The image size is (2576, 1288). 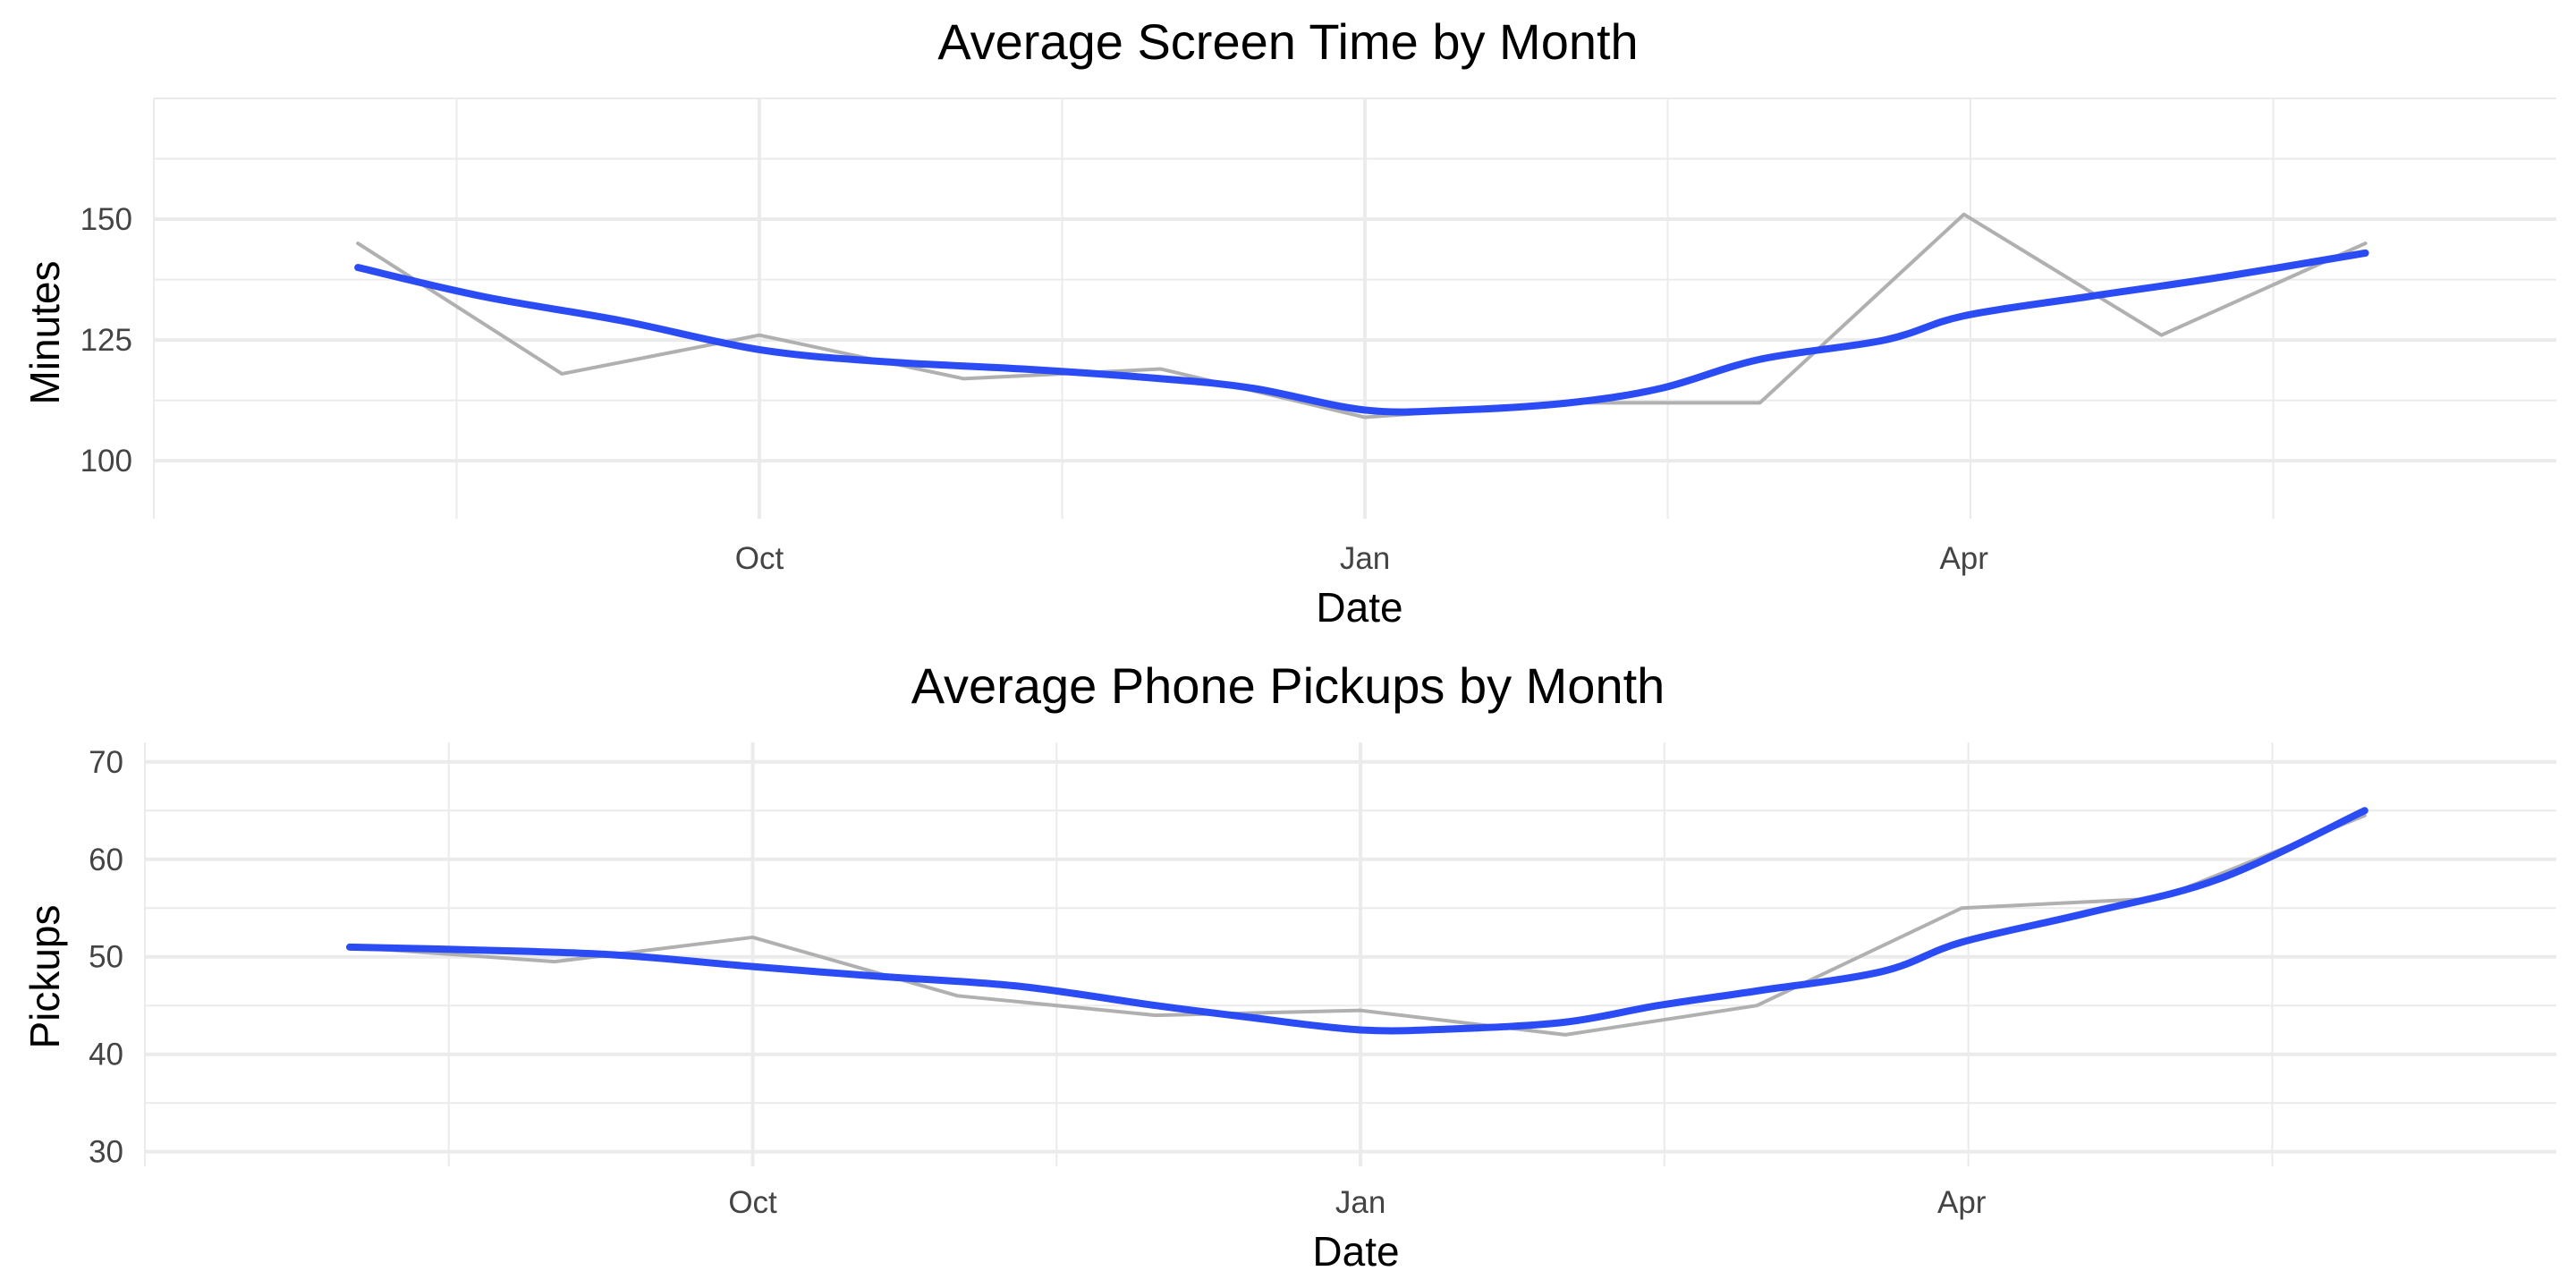 I want to click on y-tick-label: 60, so click(x=106, y=860).